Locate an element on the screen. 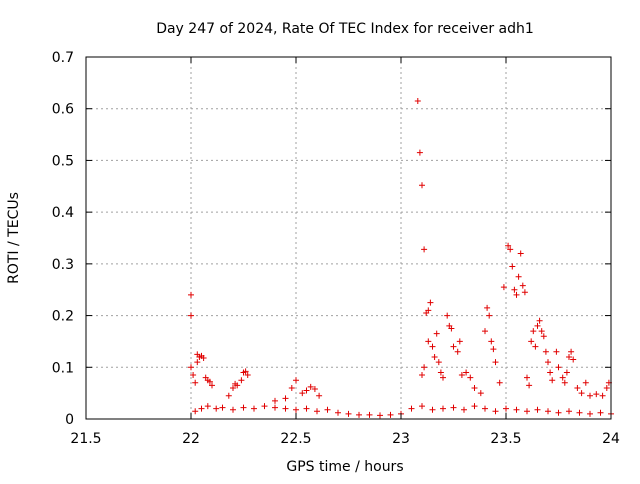  y-tick-label: 0.4 is located at coordinates (63, 213).